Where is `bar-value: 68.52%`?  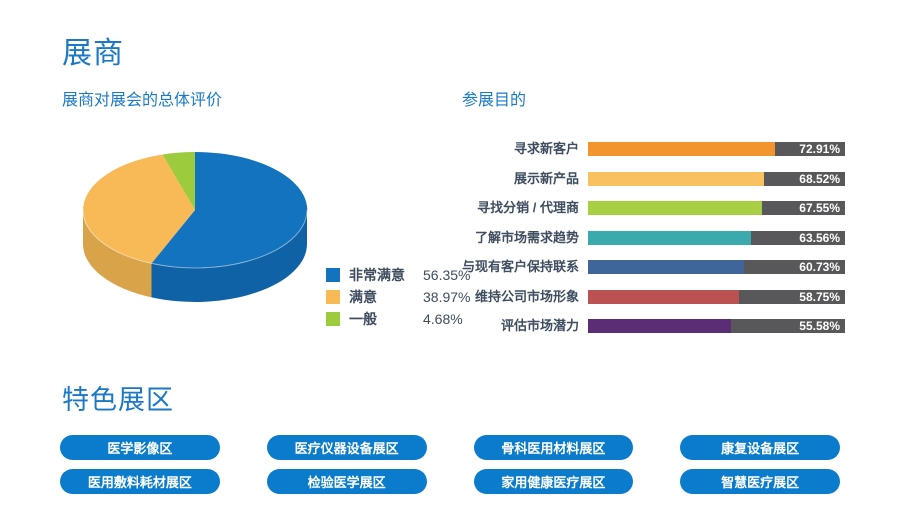
bar-value: 68.52% is located at coordinates (819, 178).